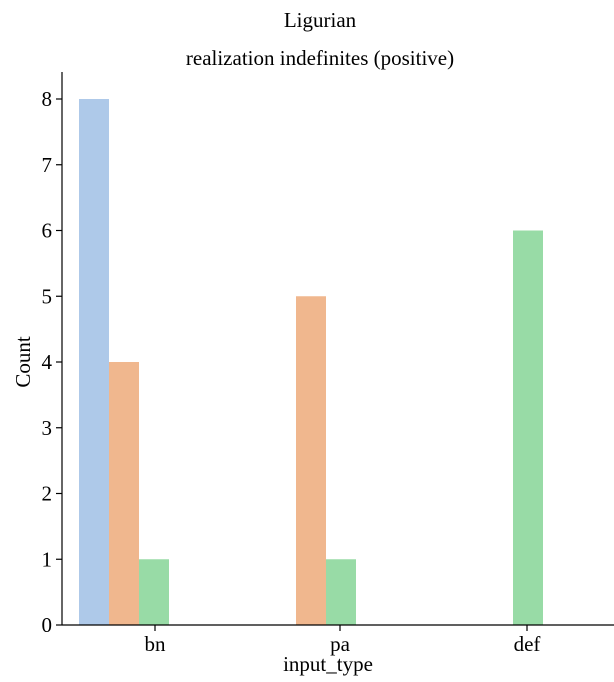  I want to click on x-tick-label-bn: bn, so click(156, 644).